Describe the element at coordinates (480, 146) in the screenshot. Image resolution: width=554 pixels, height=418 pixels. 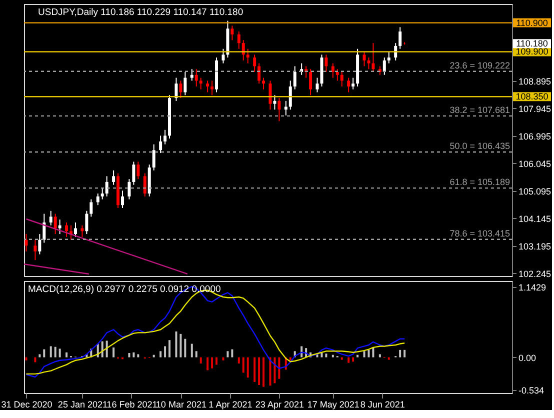
I see `ref-line-label: 50.0 = 106.435` at that location.